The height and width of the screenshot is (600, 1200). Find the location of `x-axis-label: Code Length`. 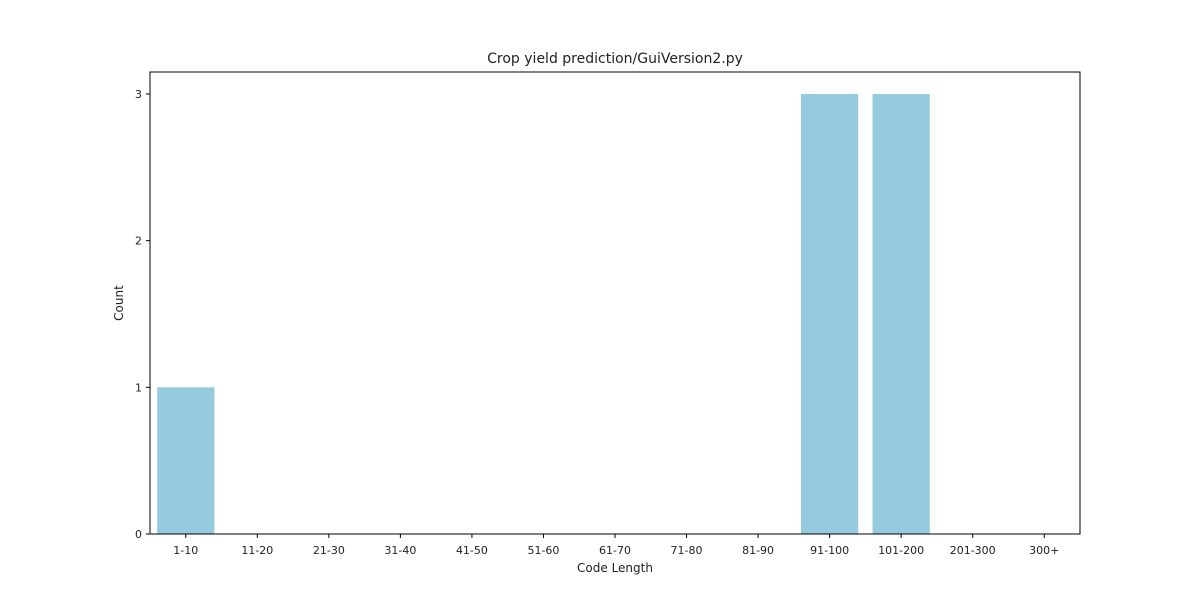

x-axis-label: Code Length is located at coordinates (615, 568).